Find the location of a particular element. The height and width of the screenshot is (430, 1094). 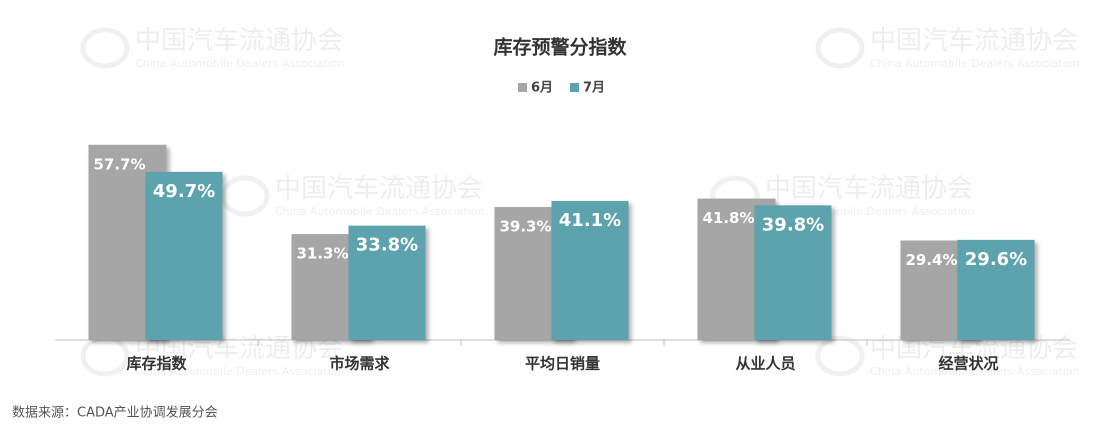

source-note: 数据来源：CADA产业协调发展分会 is located at coordinates (115, 413).